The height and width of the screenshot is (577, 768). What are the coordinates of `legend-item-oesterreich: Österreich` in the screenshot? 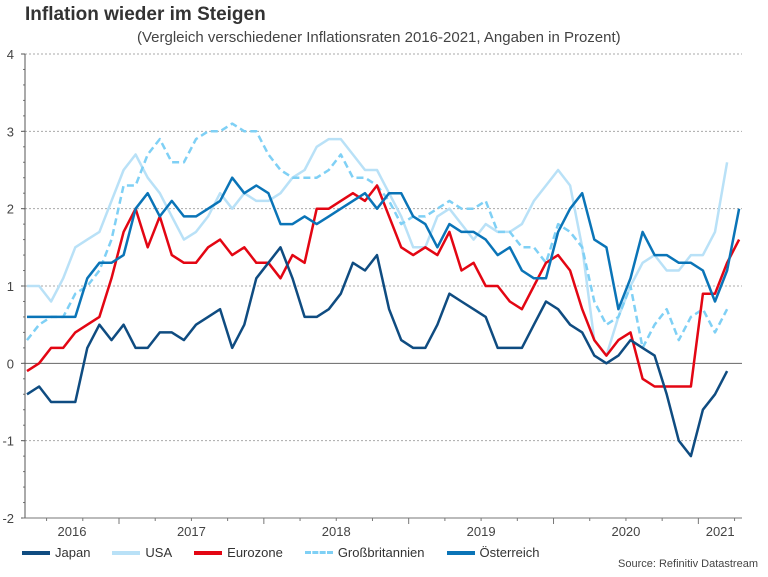 It's located at (493, 552).